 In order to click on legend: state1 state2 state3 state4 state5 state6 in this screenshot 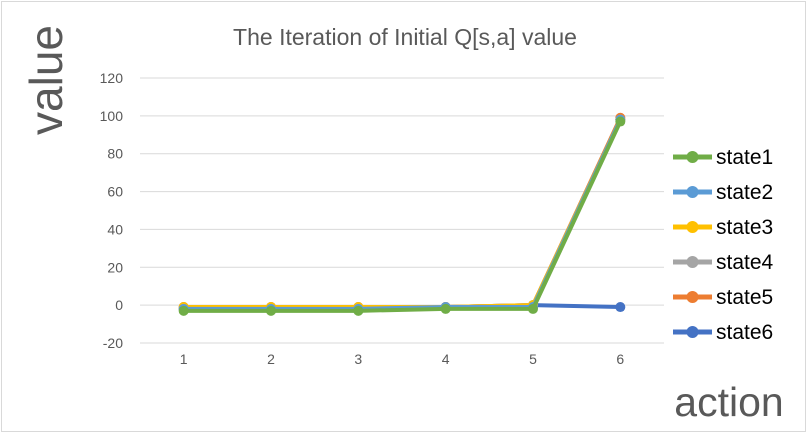, I will do `click(723, 245)`.